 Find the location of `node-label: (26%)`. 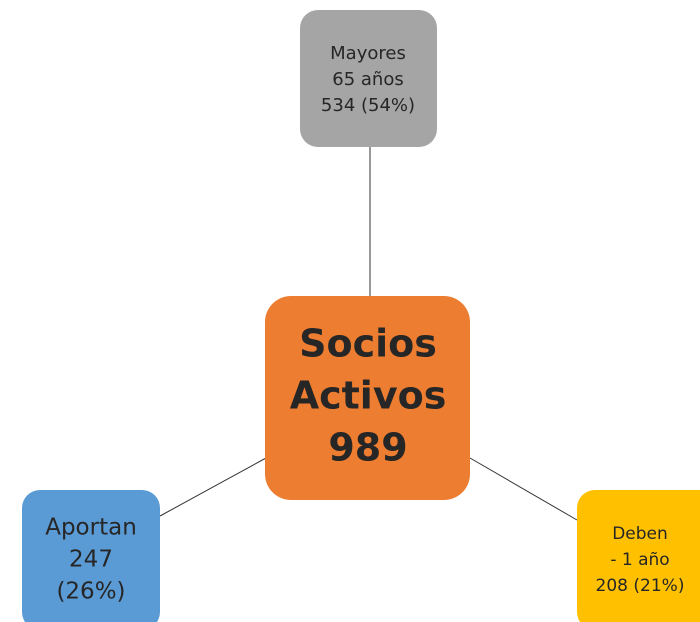

node-label: (26%) is located at coordinates (90, 592).